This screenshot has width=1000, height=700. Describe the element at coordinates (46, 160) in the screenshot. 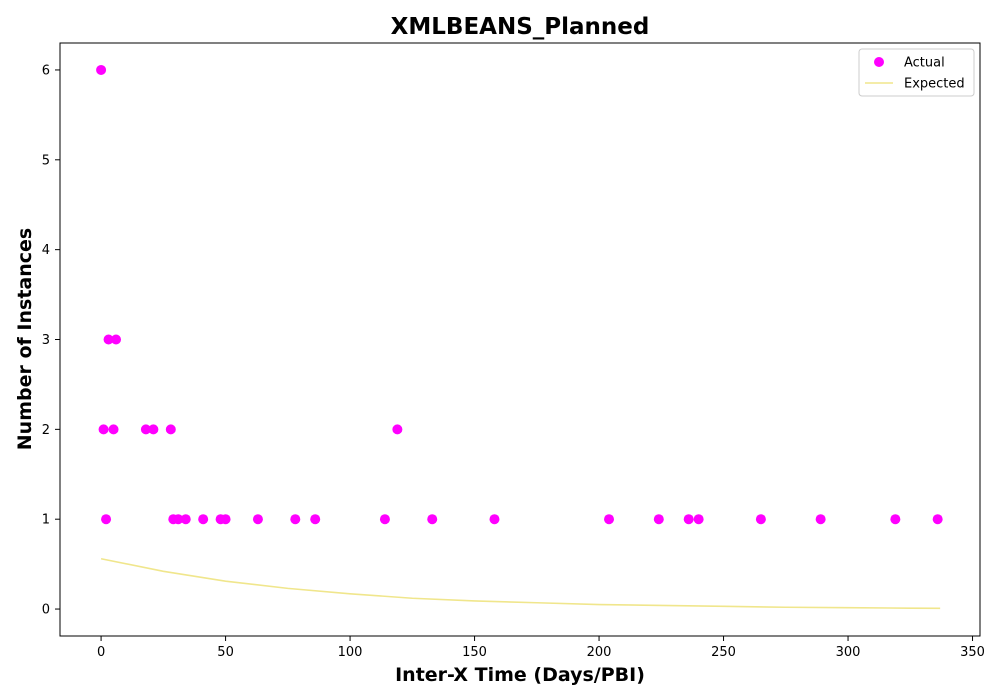

I see `y-tick-label: 5` at that location.